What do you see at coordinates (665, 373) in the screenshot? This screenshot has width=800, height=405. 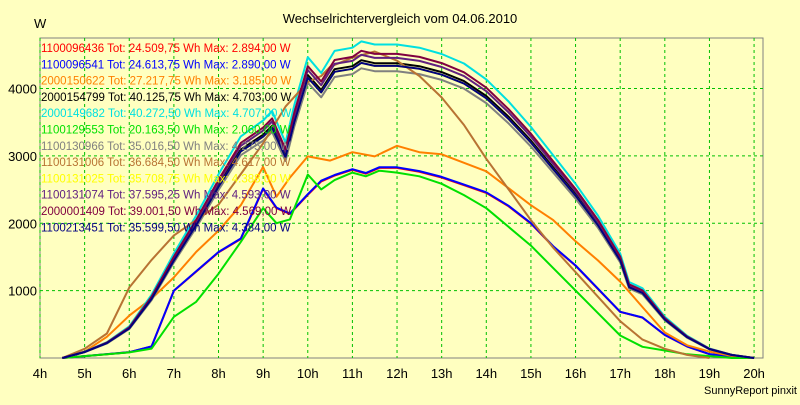 I see `x-tick-label: 18h` at bounding box center [665, 373].